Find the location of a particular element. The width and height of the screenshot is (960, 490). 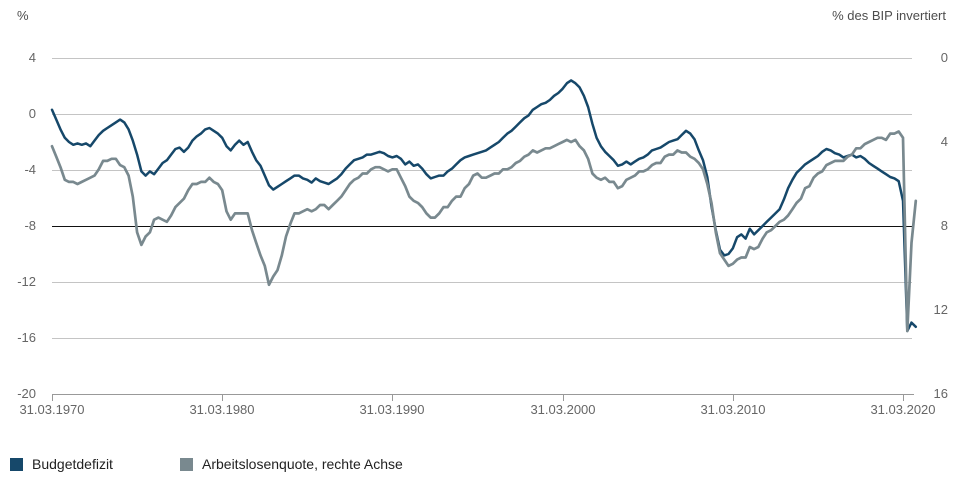

x-tick-label: 31.03.1990 is located at coordinates (392, 409).